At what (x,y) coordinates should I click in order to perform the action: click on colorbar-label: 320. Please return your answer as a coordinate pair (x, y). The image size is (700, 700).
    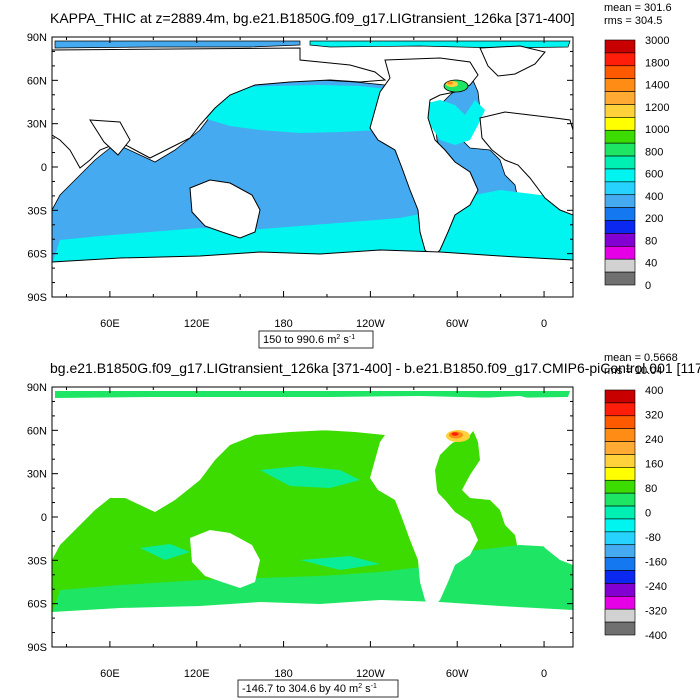
    Looking at the image, I should click on (654, 416).